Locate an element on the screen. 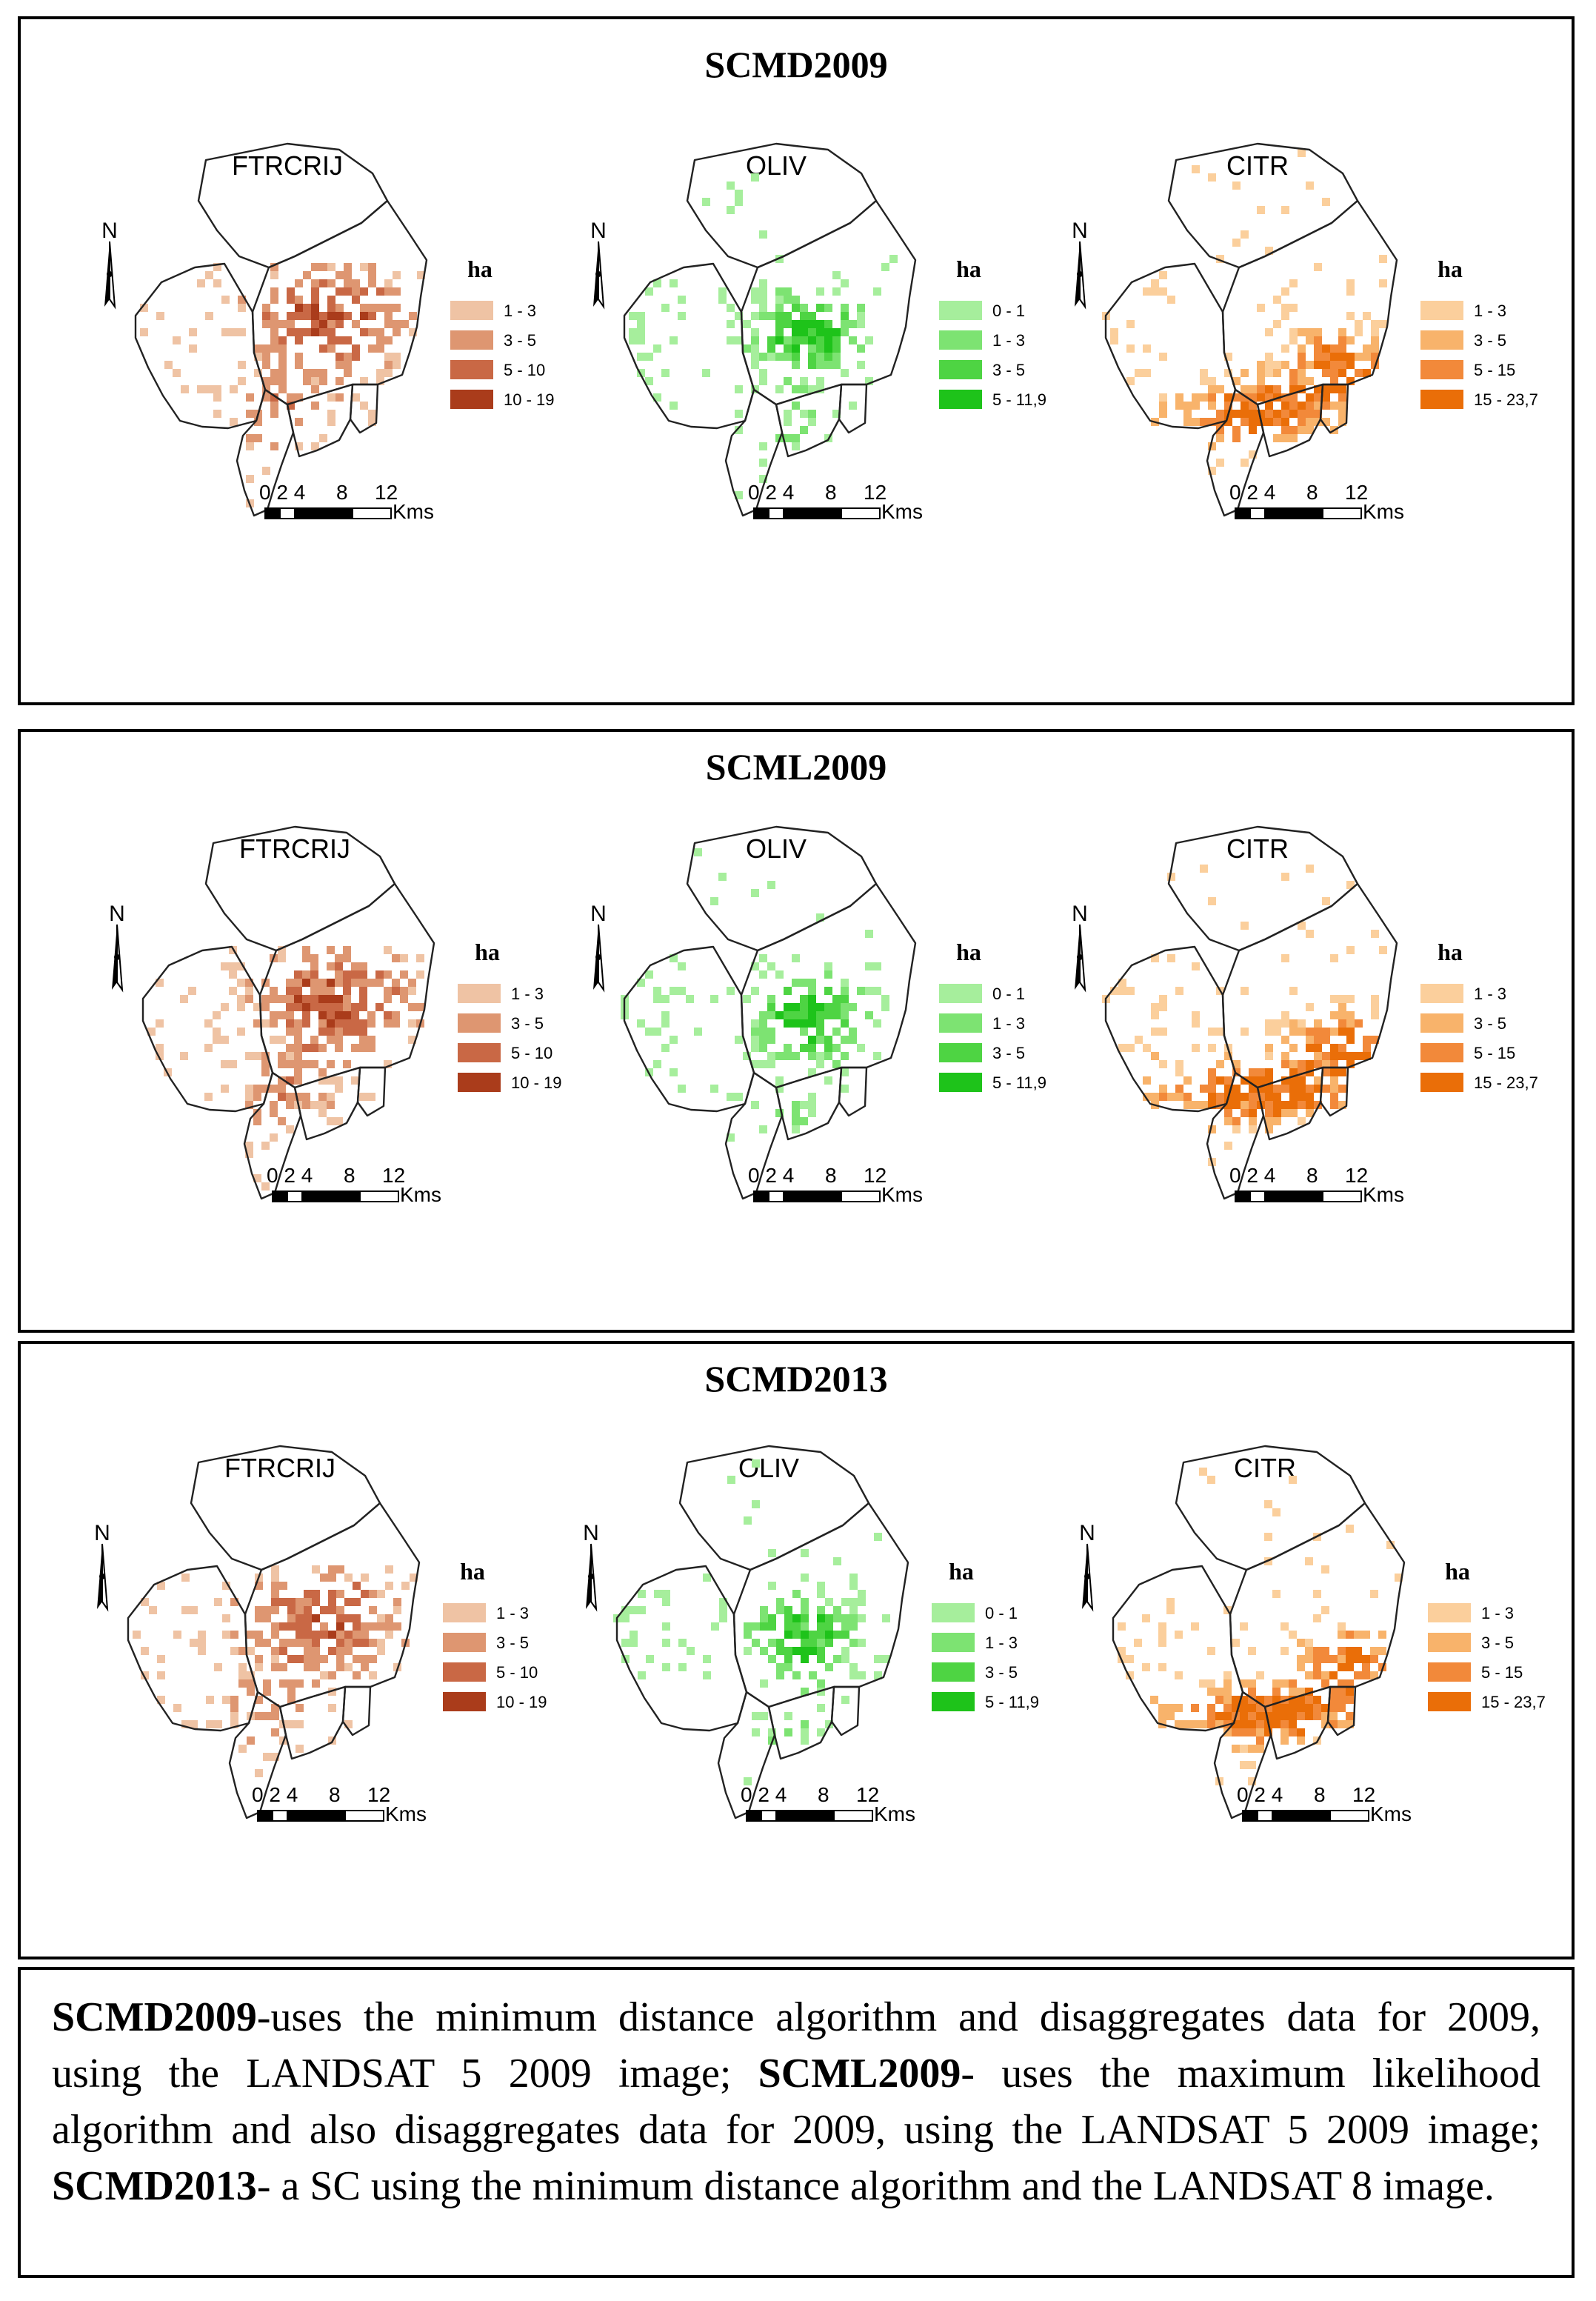  panel-title: SCML2009 is located at coordinates (796, 766).